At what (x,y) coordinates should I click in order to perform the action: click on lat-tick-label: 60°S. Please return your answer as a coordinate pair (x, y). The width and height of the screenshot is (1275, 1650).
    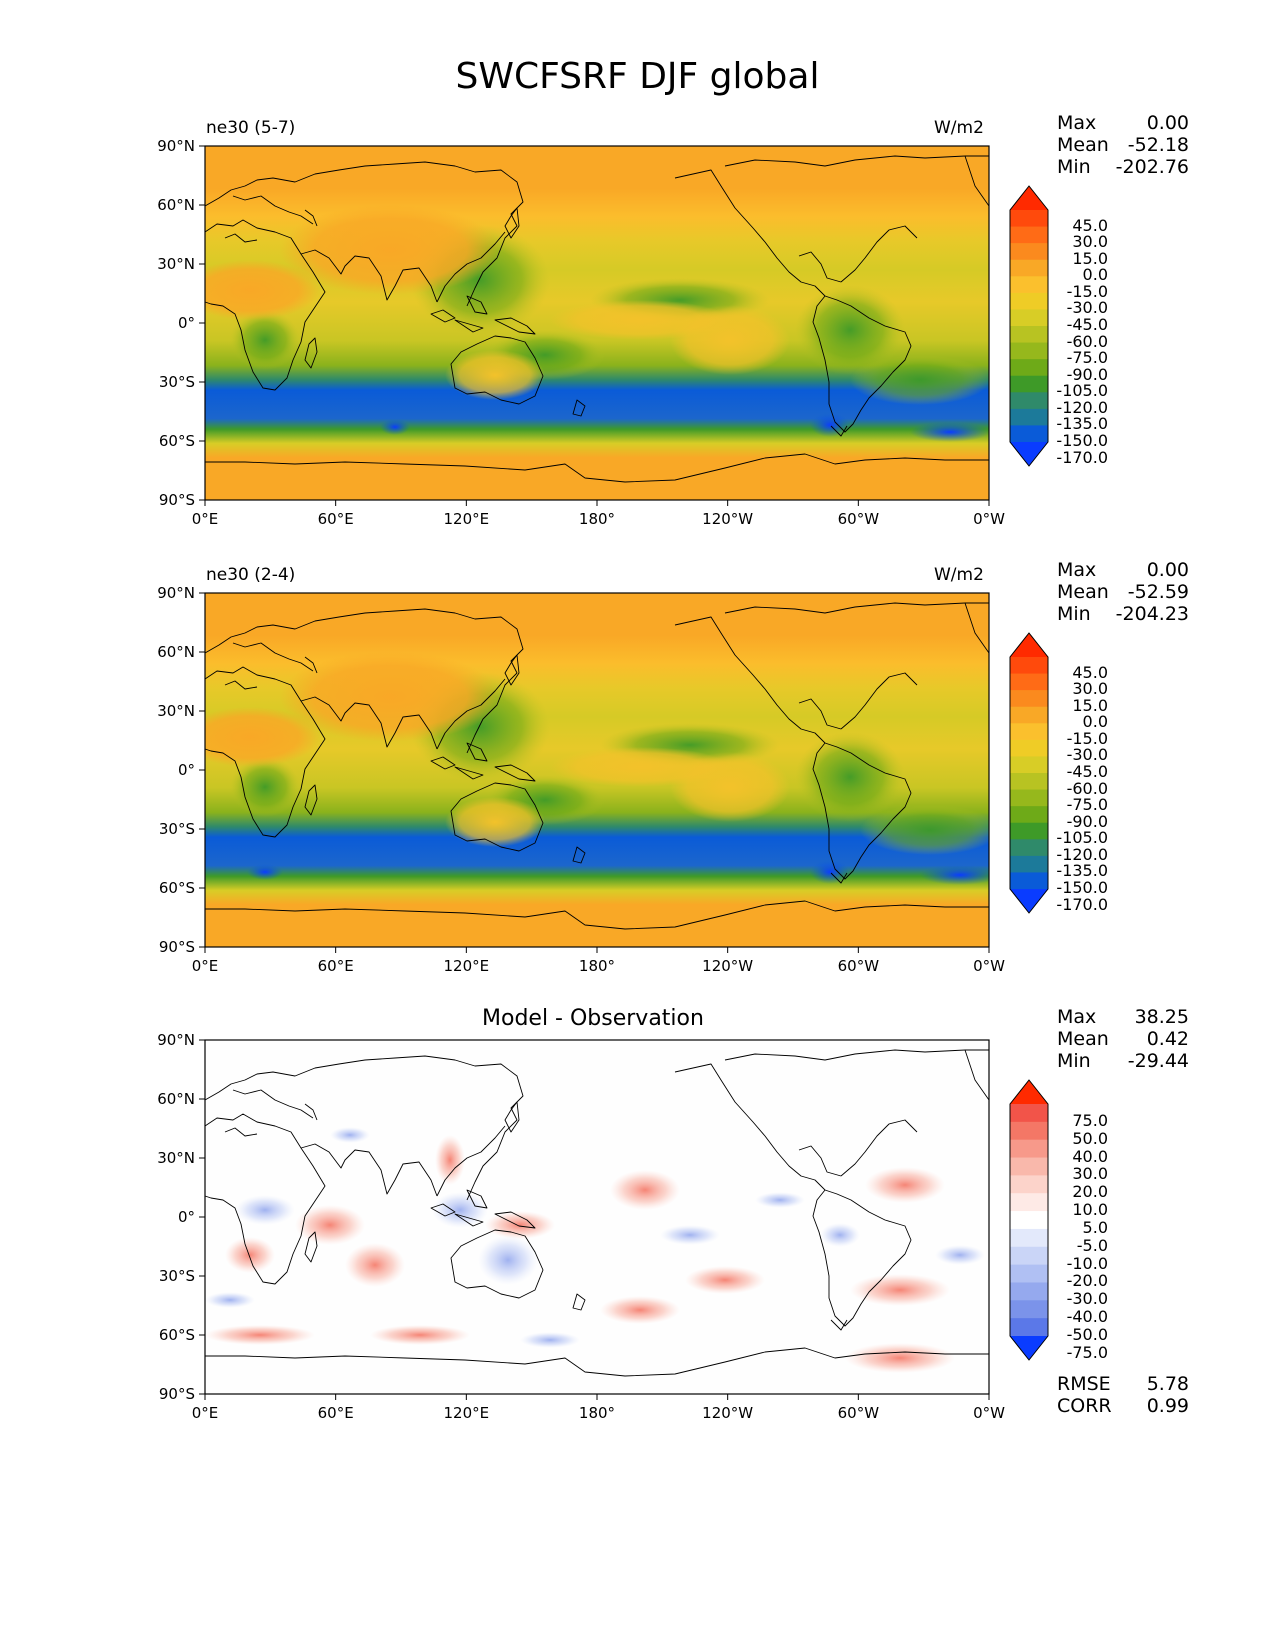
    Looking at the image, I should click on (176, 441).